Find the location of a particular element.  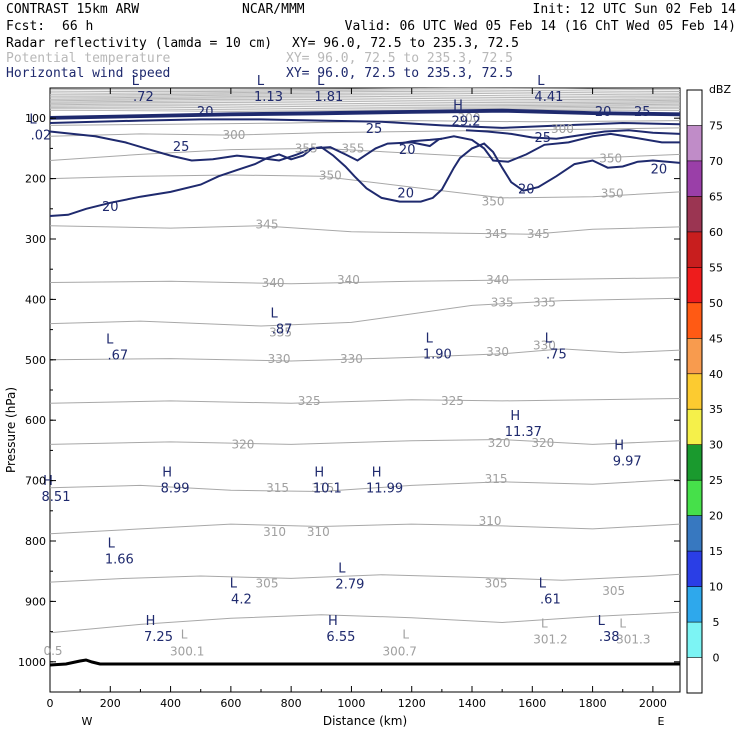

field-xy-wind: XY= 96.0, 72.5 to 235.3, 72.5 is located at coordinates (399, 73).